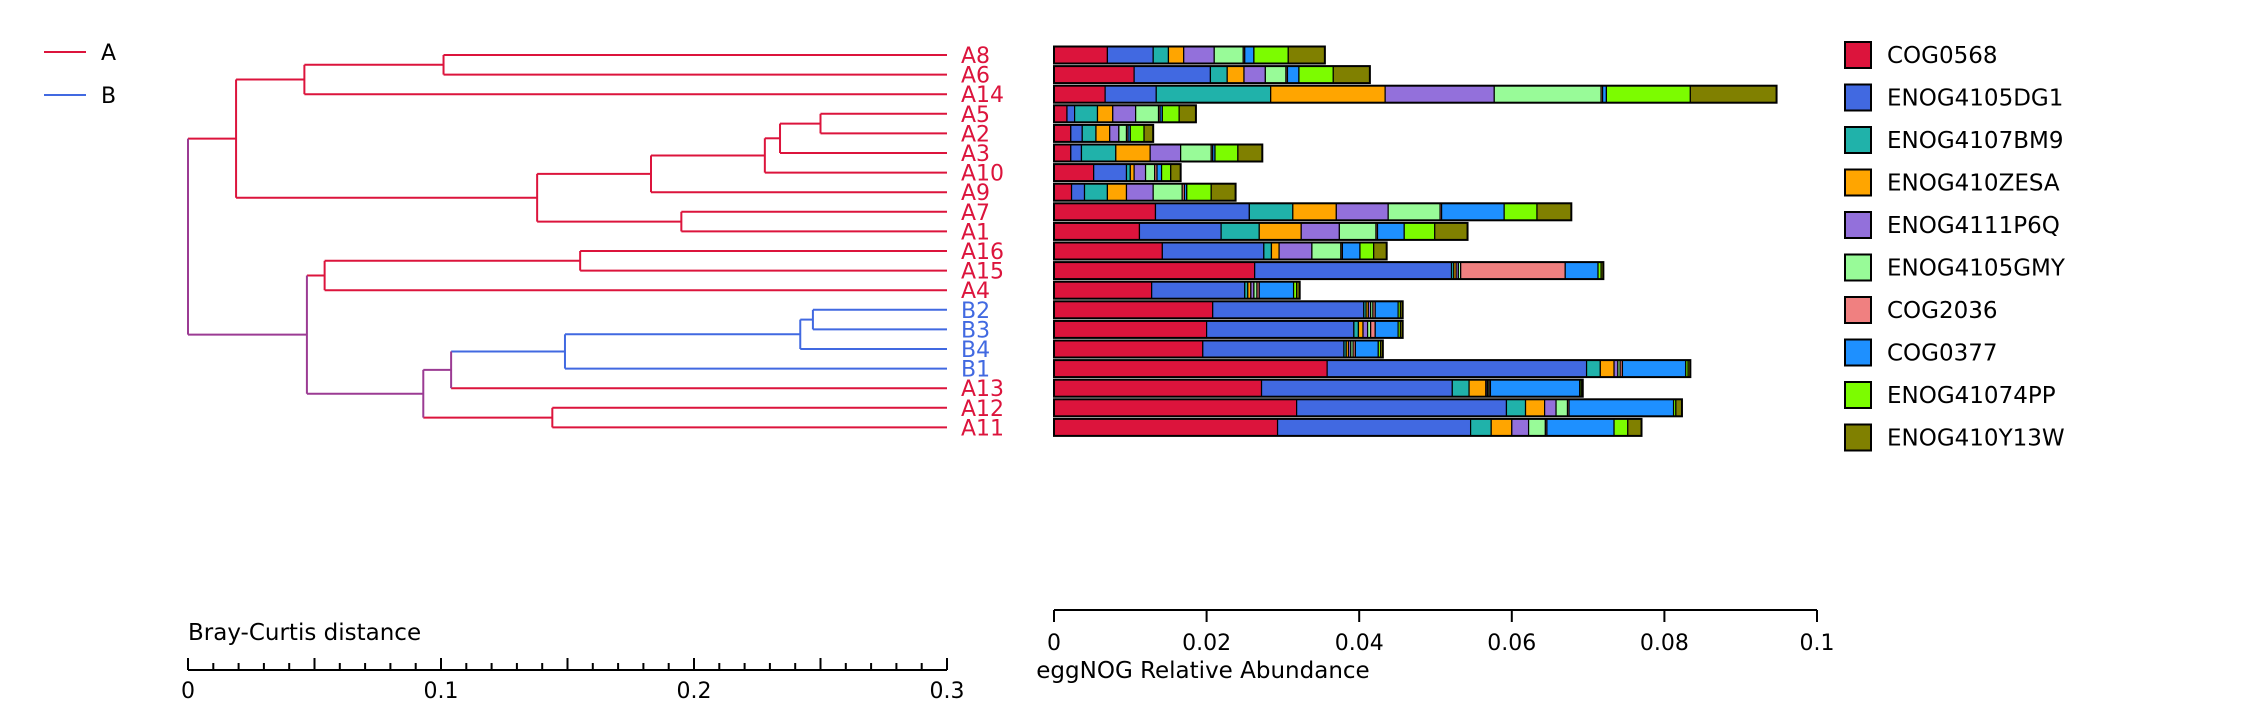  I want to click on bar-segment-a8-enog410zesa, so click(1176, 55).